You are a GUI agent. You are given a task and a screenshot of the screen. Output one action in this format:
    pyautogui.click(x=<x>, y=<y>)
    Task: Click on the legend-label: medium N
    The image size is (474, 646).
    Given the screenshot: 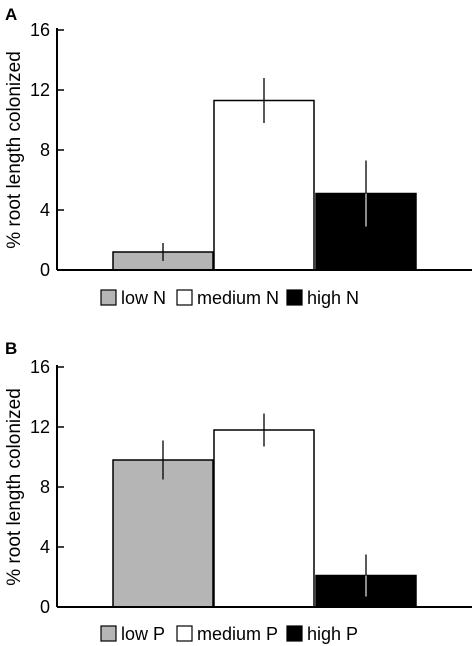 What is the action you would take?
    pyautogui.click(x=238, y=298)
    